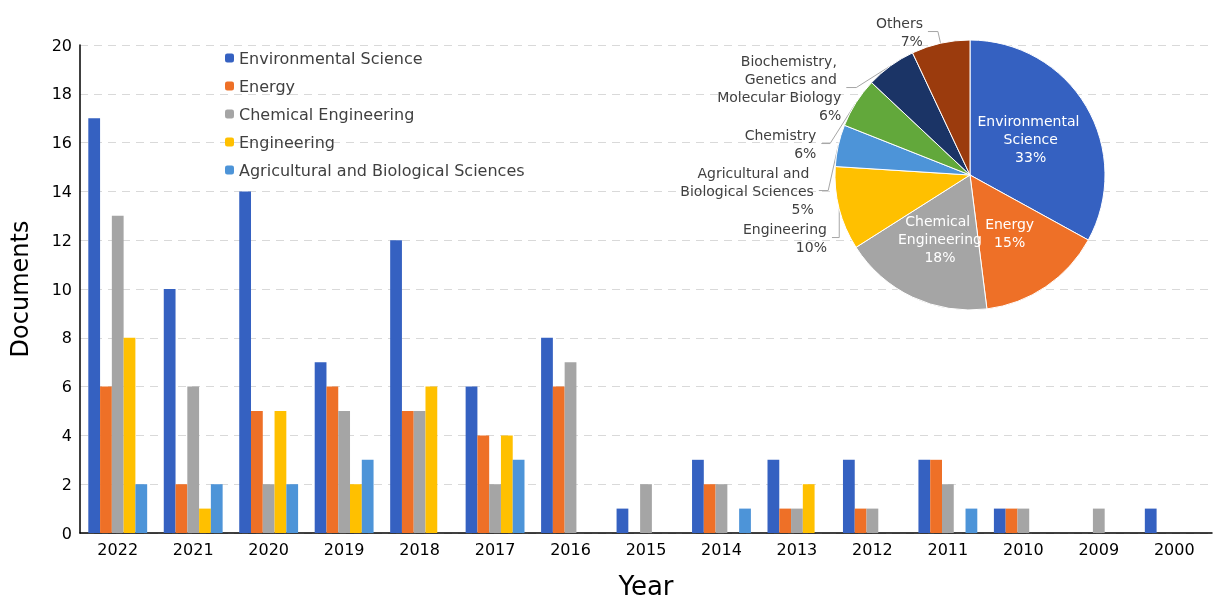 Image resolution: width=1220 pixels, height=604 pixels. What do you see at coordinates (269, 549) in the screenshot?
I see `x-tick-label: 2020` at bounding box center [269, 549].